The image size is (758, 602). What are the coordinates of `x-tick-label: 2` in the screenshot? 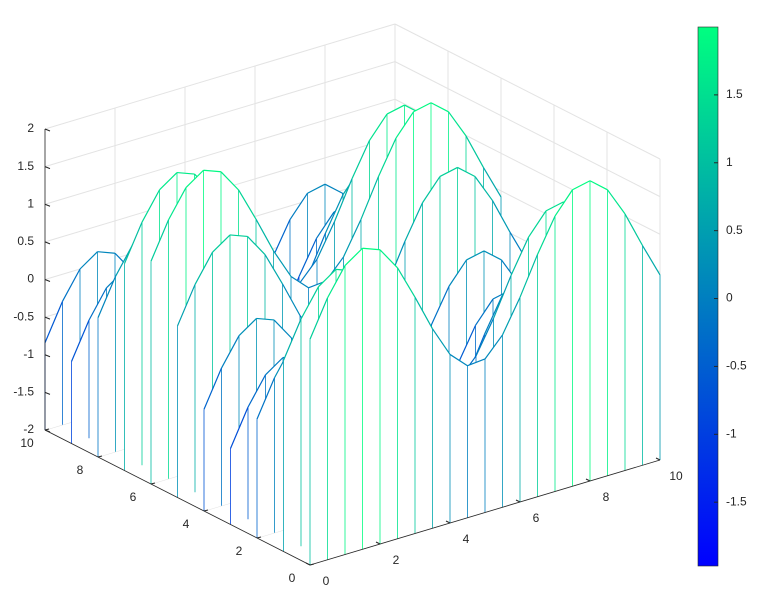 It's located at (396, 560).